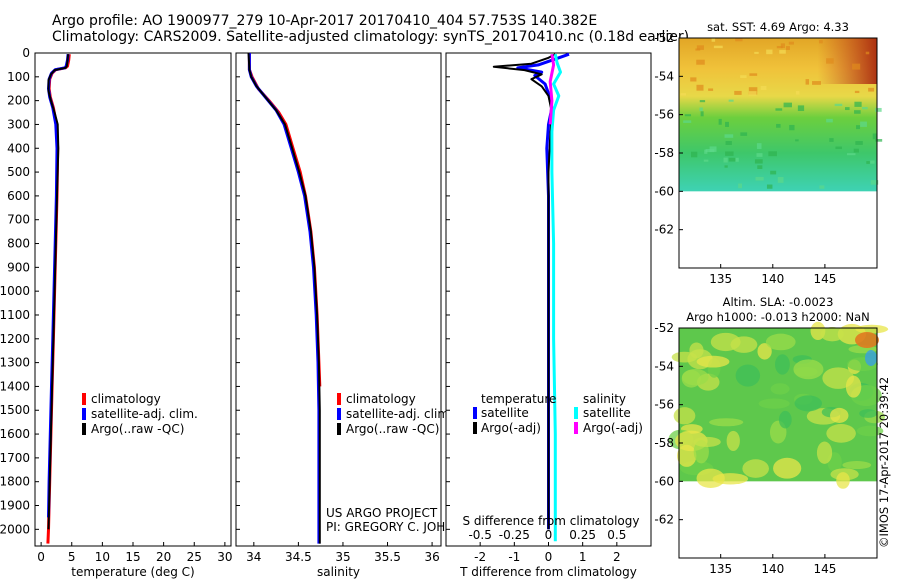  I want to click on series-line-black, so click(284, 298).